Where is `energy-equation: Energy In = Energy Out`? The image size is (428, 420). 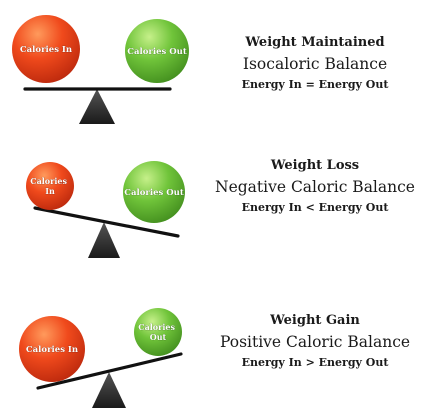
energy-equation: Energy In = Energy Out is located at coordinates (315, 84).